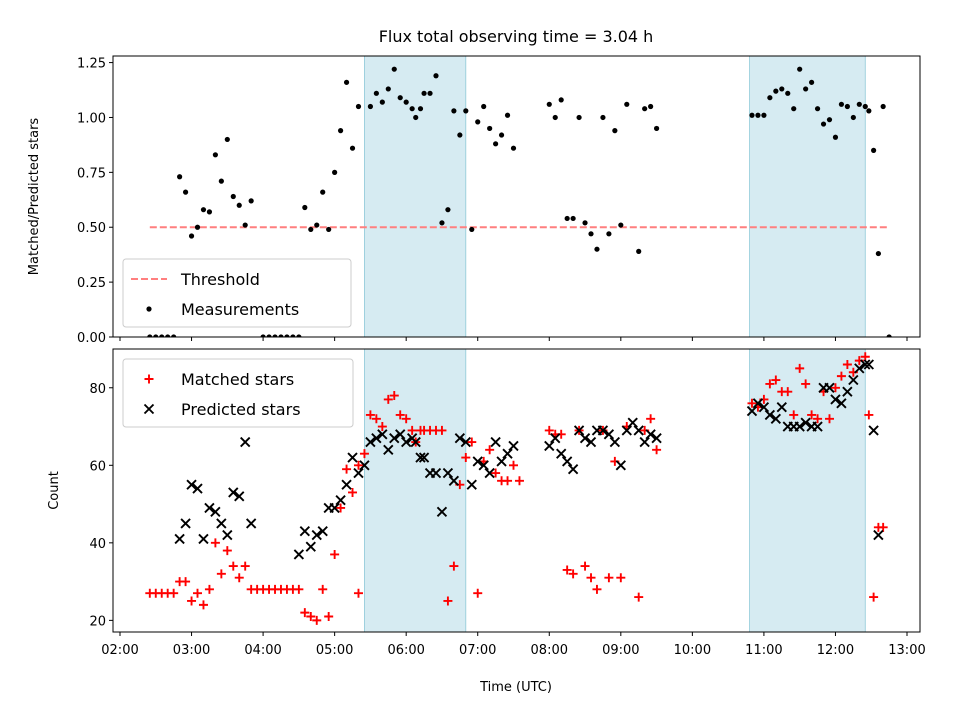  I want to click on legend-label: Predicted stars, so click(241, 409).